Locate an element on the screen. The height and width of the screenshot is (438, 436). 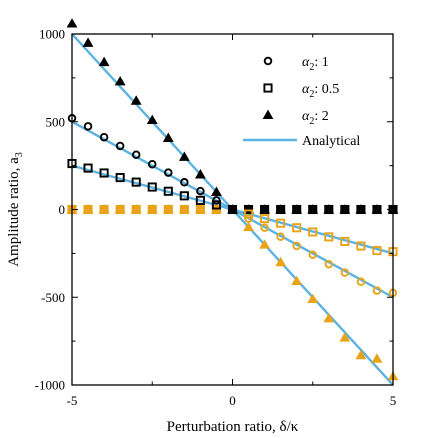
legend-label: α2: 0.5 is located at coordinates (320, 91).